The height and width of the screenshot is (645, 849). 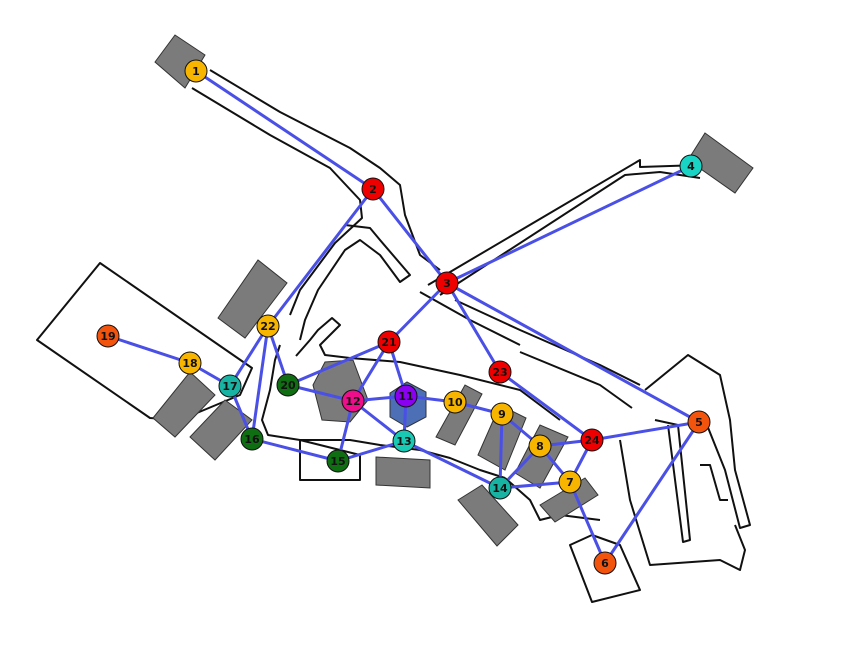 I want to click on north-path-outline-b, so click(x=277, y=201).